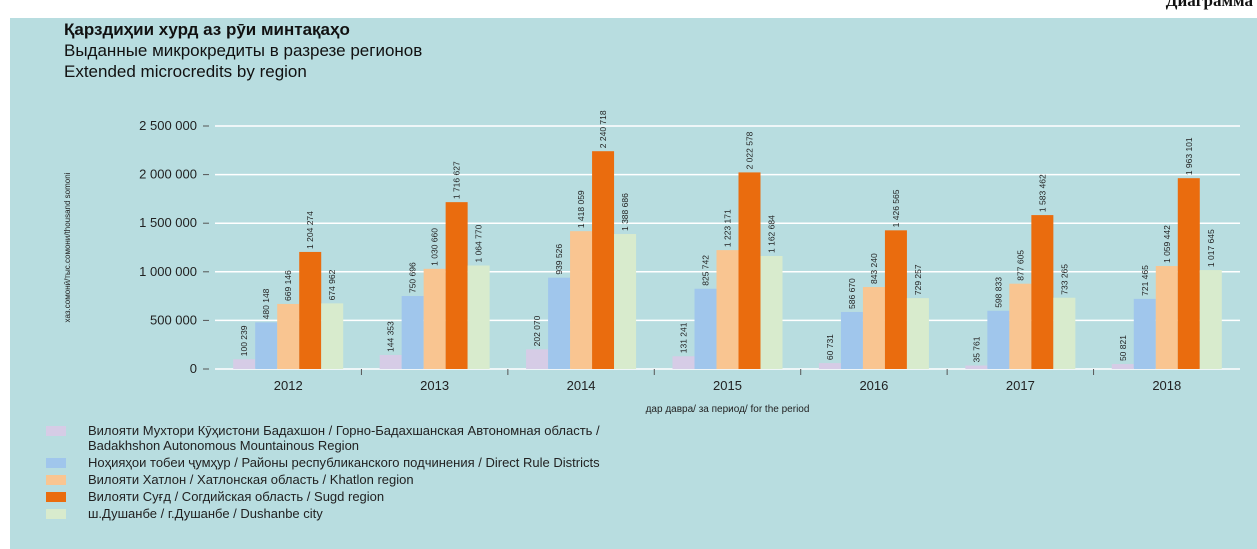  I want to click on chart-subtitle: Выданные микрокредиты в разрезе регионов, so click(243, 50).